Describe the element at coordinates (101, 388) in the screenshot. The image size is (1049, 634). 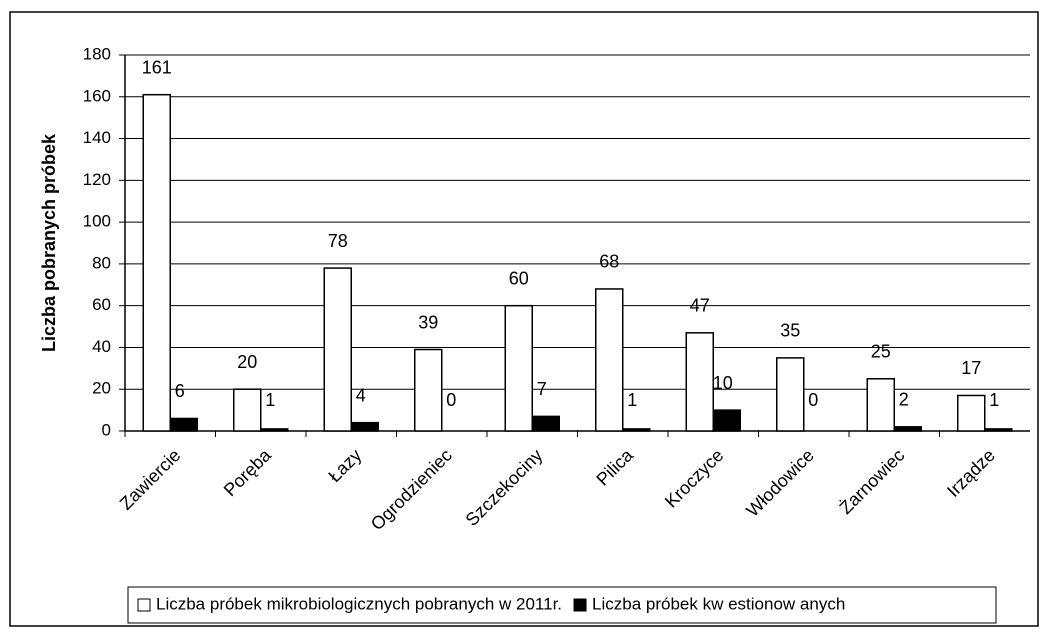
I see `y-tick-label: 20` at that location.